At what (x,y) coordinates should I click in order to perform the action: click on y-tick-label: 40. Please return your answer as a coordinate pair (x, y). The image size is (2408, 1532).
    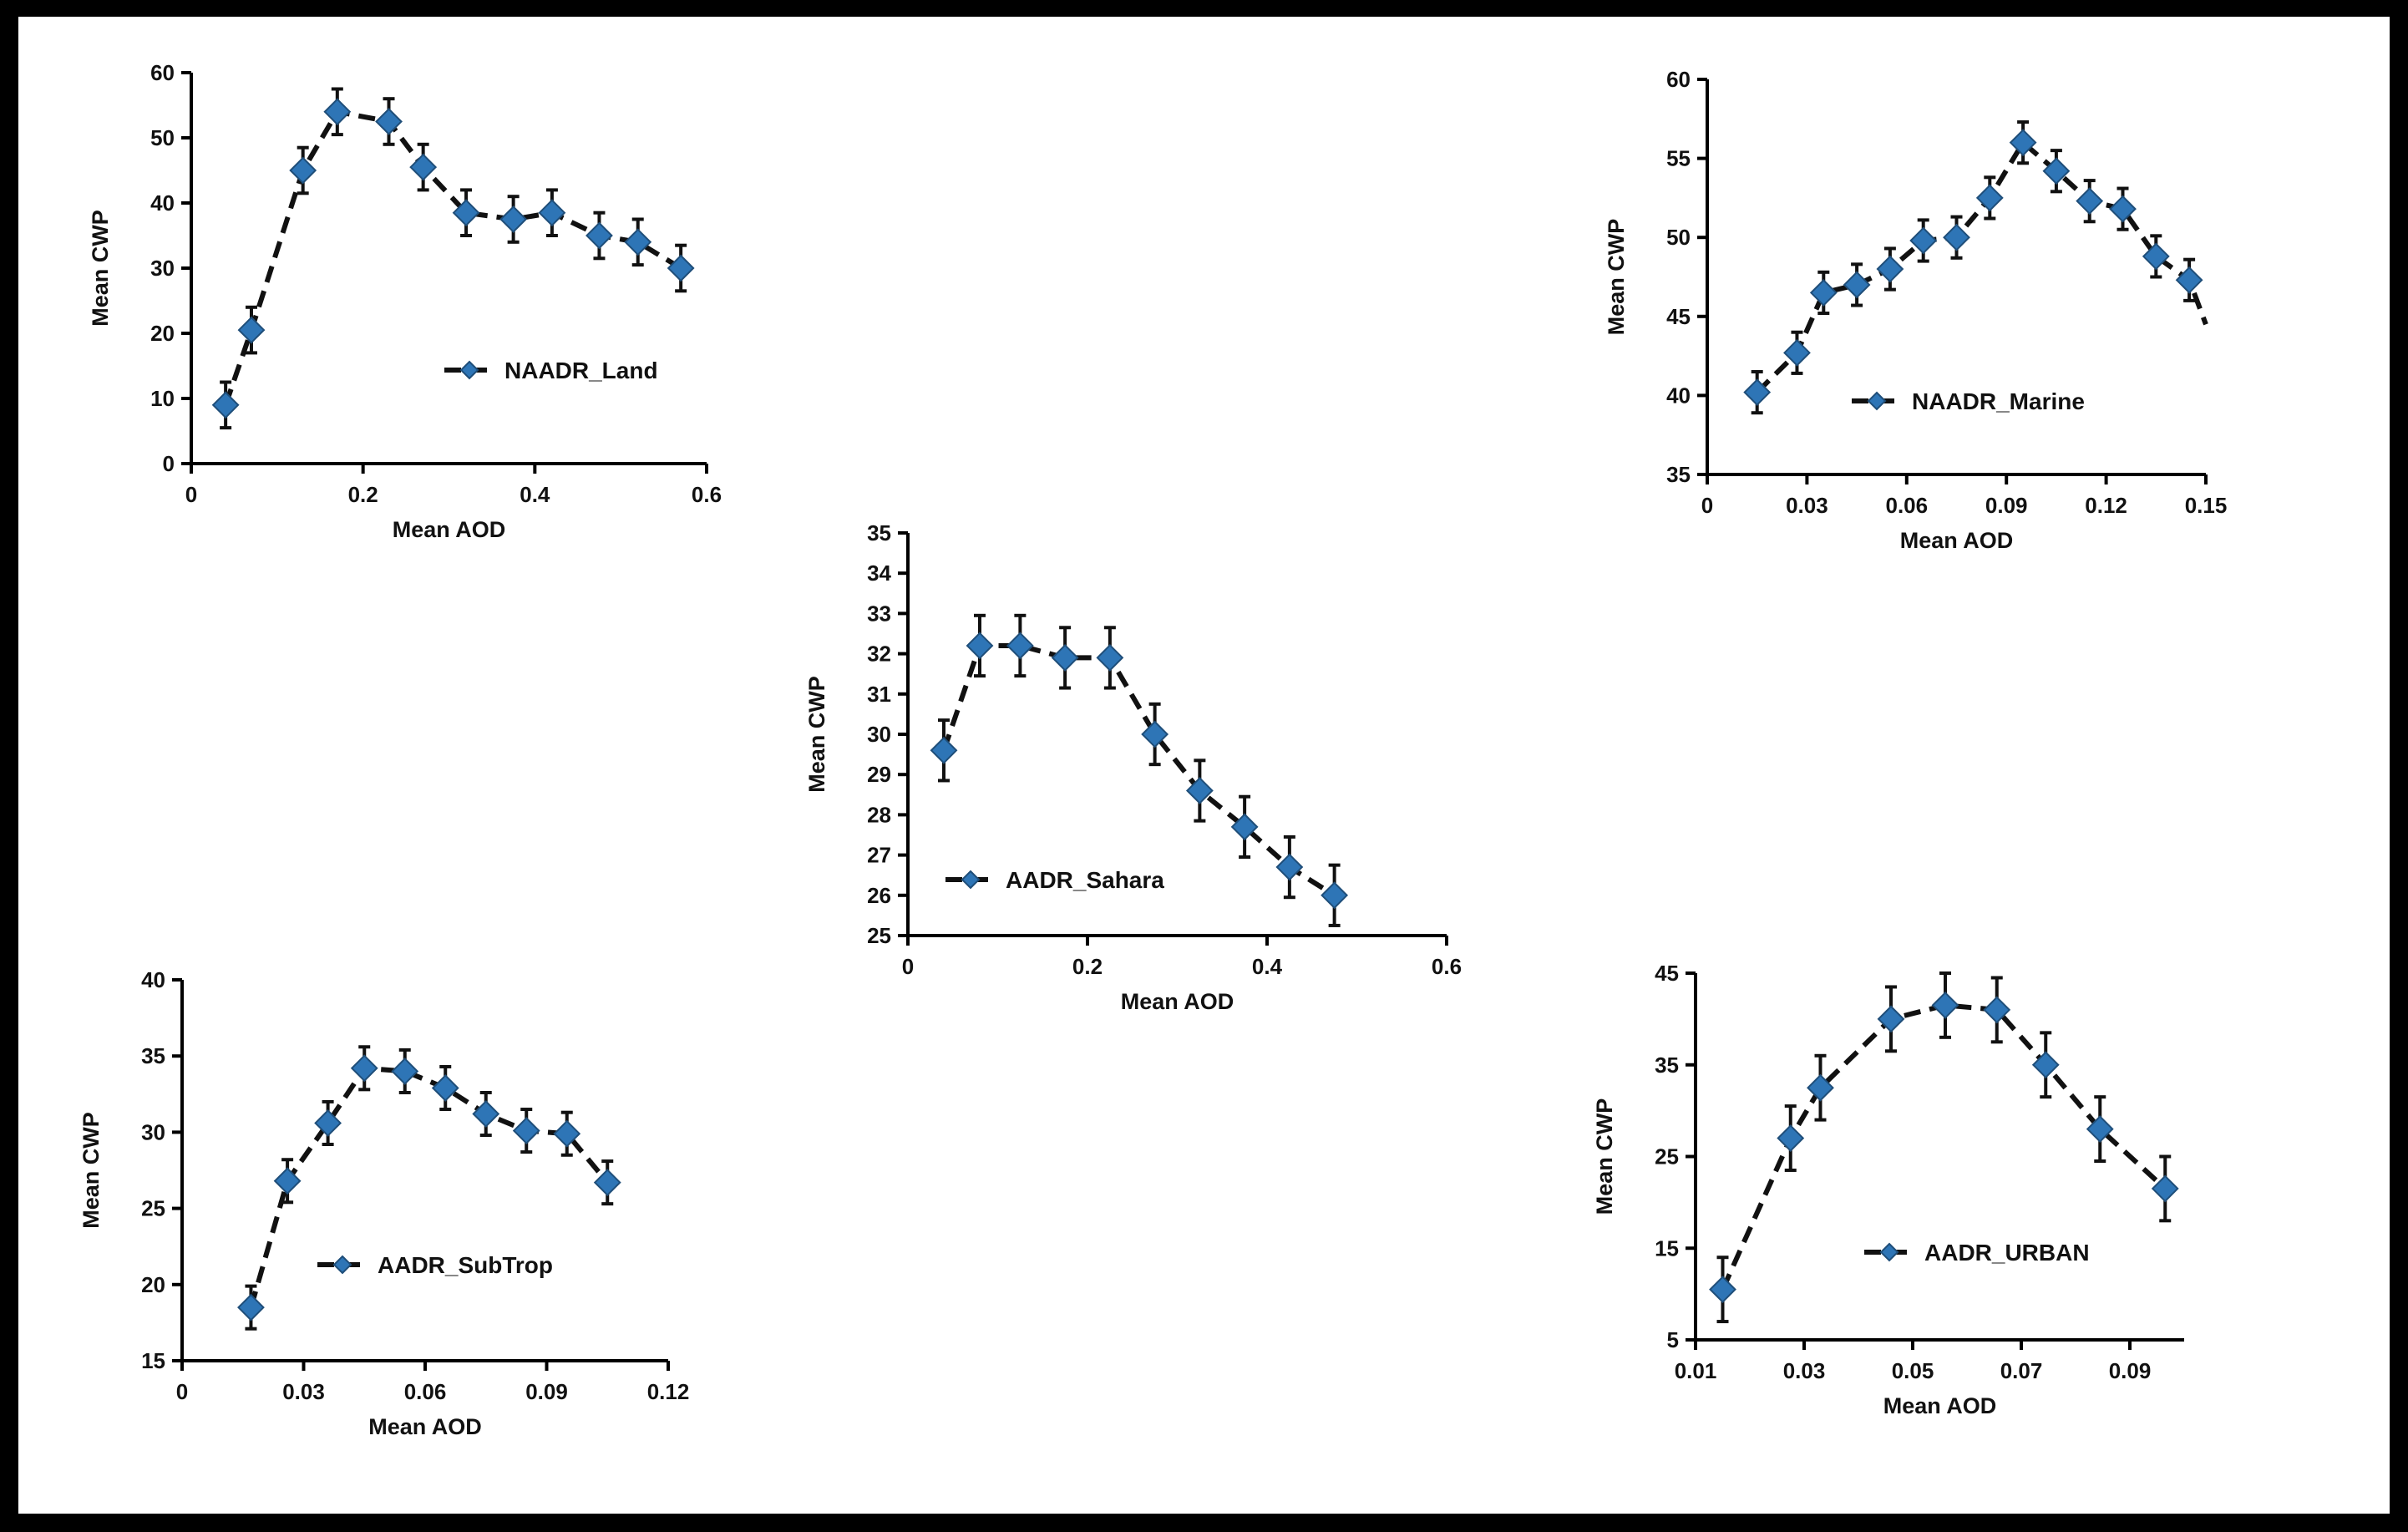
    Looking at the image, I should click on (162, 203).